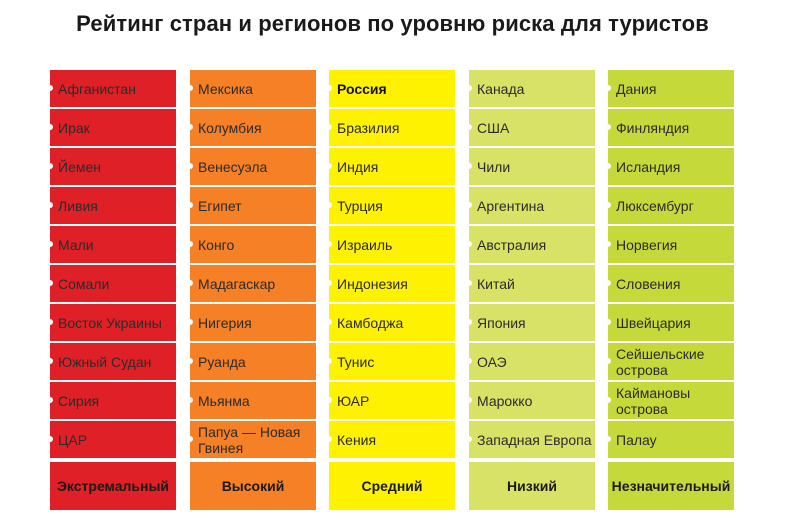  Describe the element at coordinates (225, 88) in the screenshot. I see `country-name: Мексика` at that location.